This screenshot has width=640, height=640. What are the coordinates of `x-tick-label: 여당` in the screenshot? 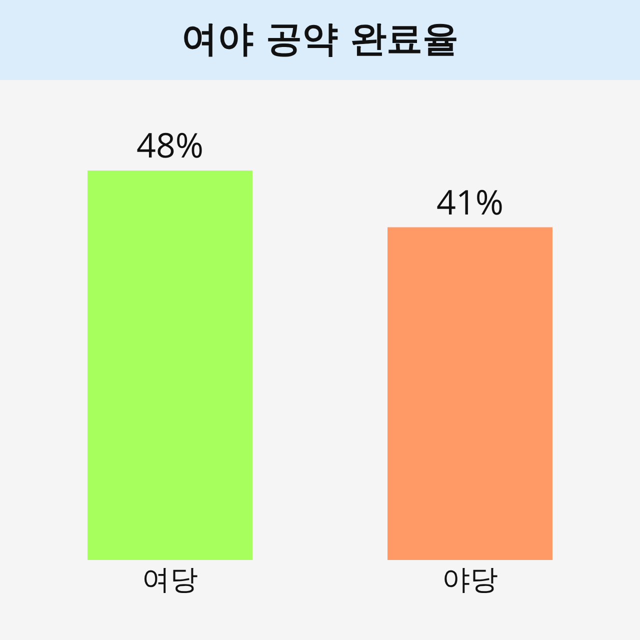 It's located at (170, 579).